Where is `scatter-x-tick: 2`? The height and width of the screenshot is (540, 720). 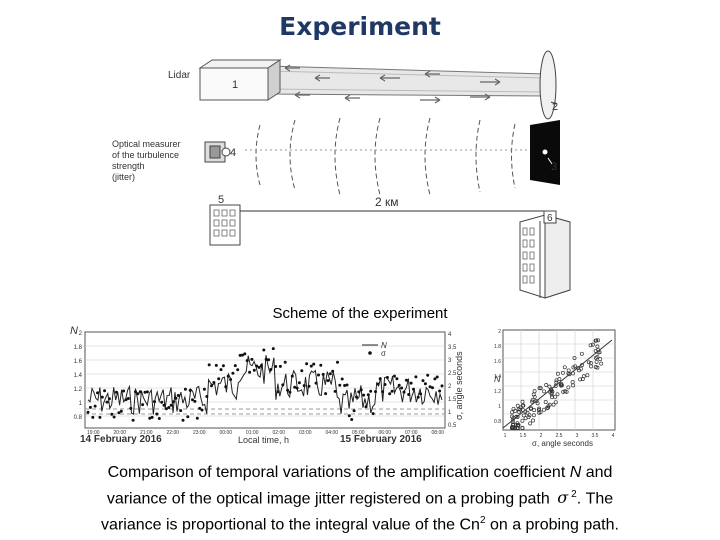 scatter-x-tick: 2 is located at coordinates (541, 436).